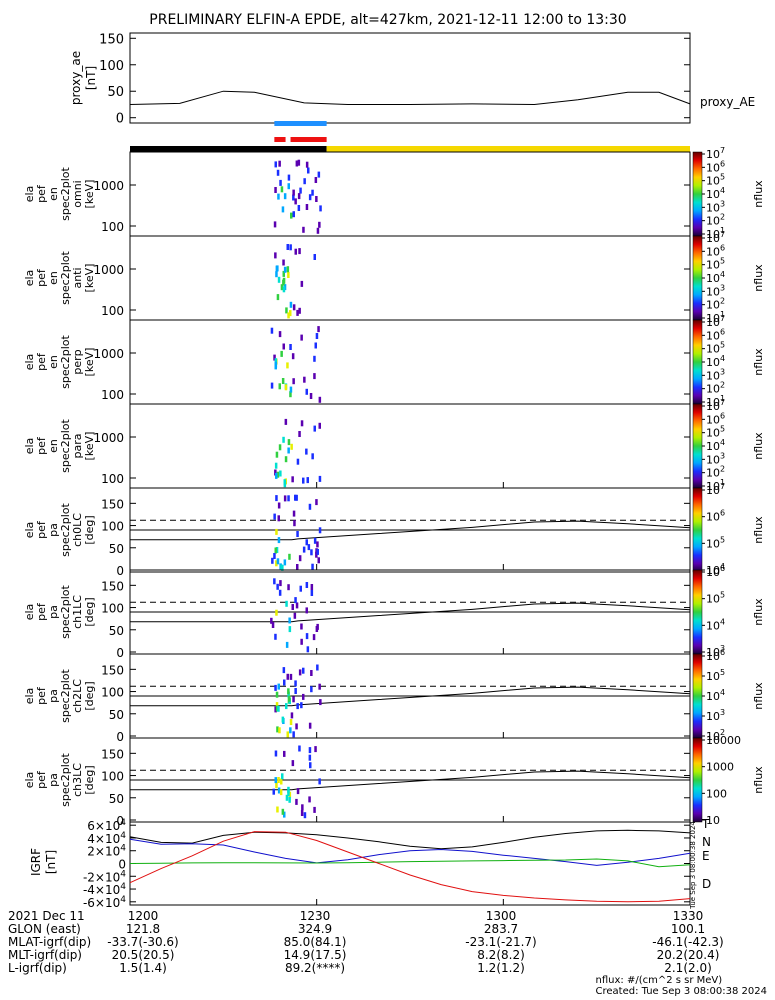 The height and width of the screenshot is (1000, 775). Describe the element at coordinates (410, 696) in the screenshot. I see `field-line-angle-curve` at that location.